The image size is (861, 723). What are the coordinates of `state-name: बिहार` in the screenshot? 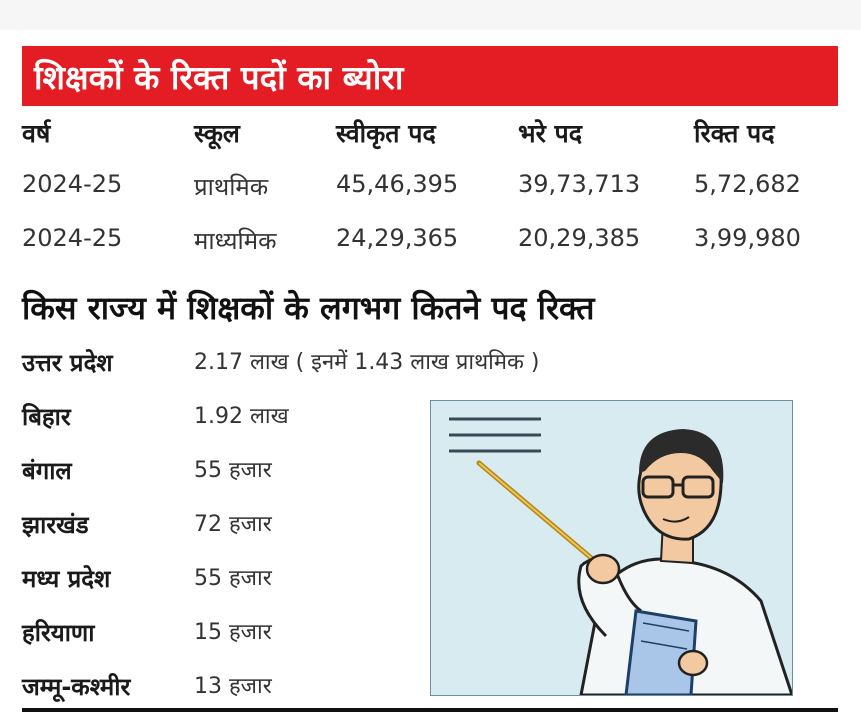 It's located at (46, 417).